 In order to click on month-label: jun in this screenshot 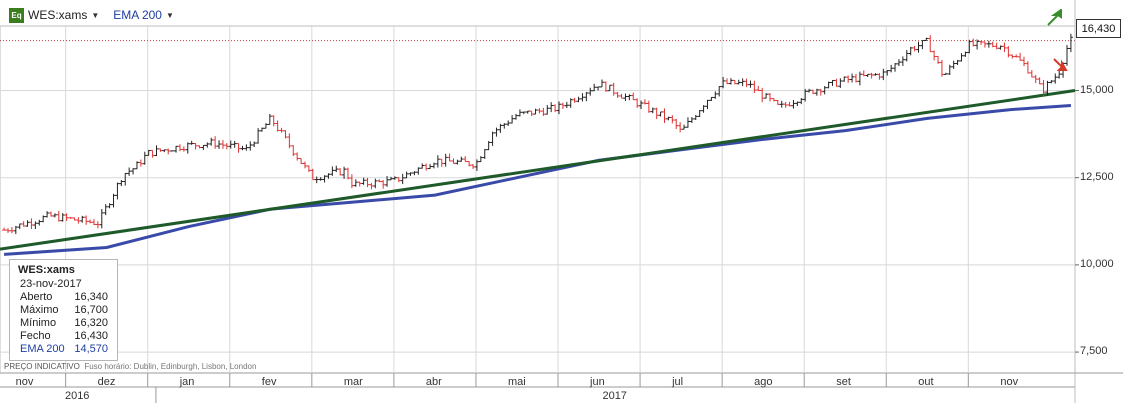, I will do `click(597, 382)`.